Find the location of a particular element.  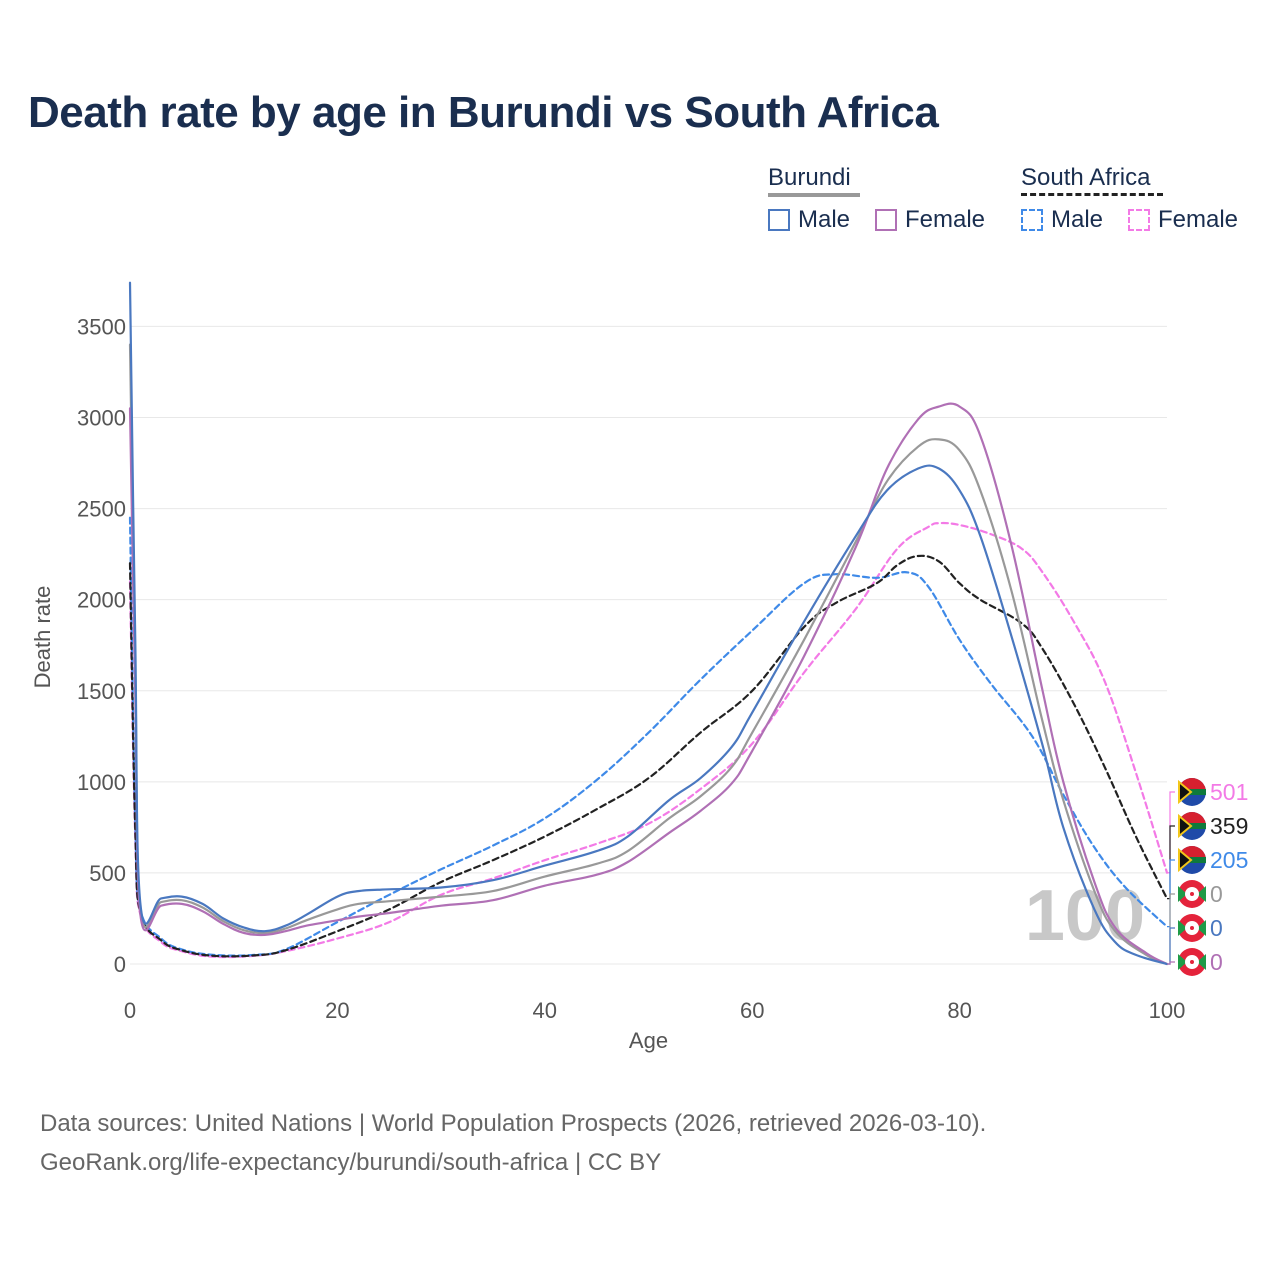

y-tick-label: 2000 is located at coordinates (101, 600).